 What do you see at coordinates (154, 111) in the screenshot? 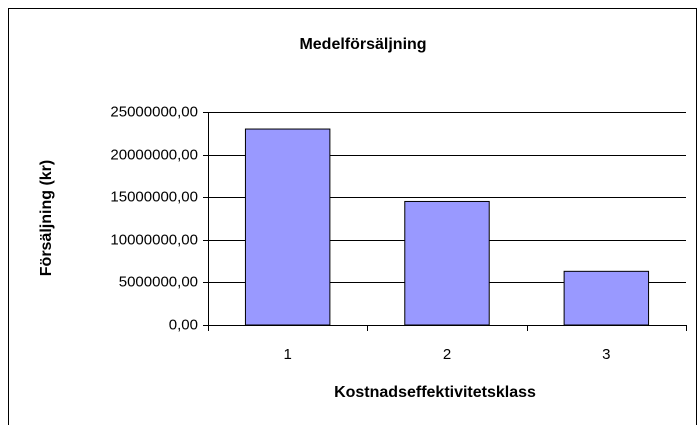
I see `y-tick-label: 25000000,00` at bounding box center [154, 111].